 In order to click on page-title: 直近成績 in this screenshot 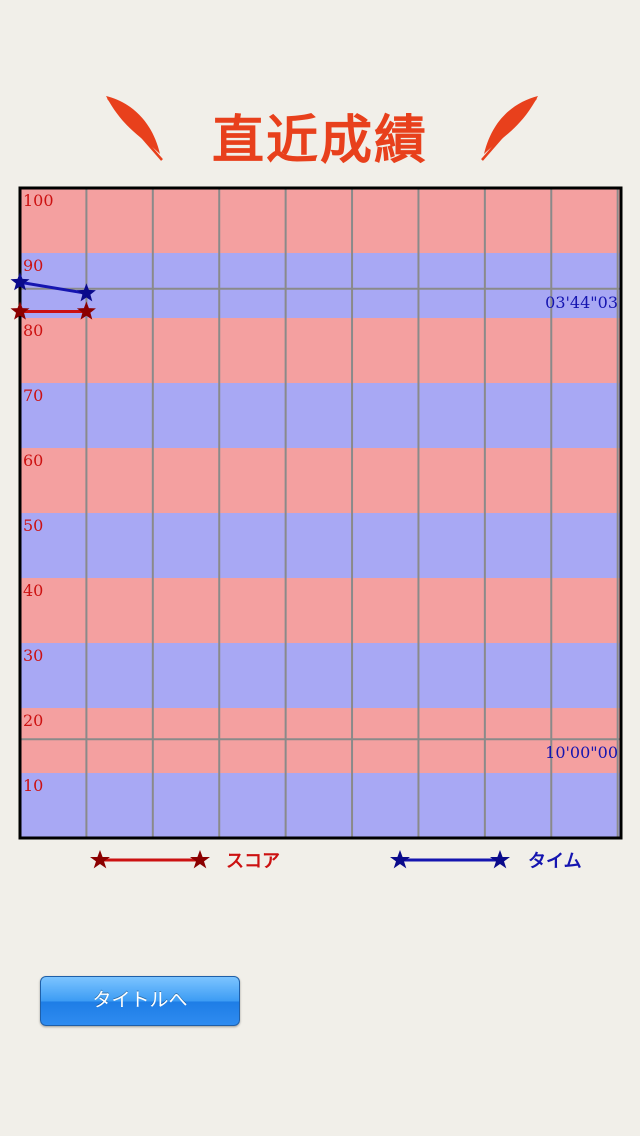, I will do `click(319, 141)`.